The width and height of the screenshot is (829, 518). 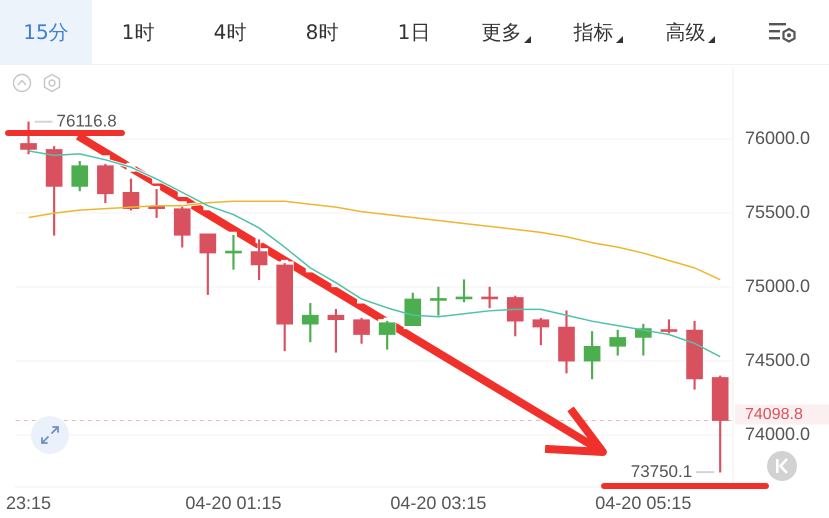 I want to click on text: 1日, so click(x=414, y=32).